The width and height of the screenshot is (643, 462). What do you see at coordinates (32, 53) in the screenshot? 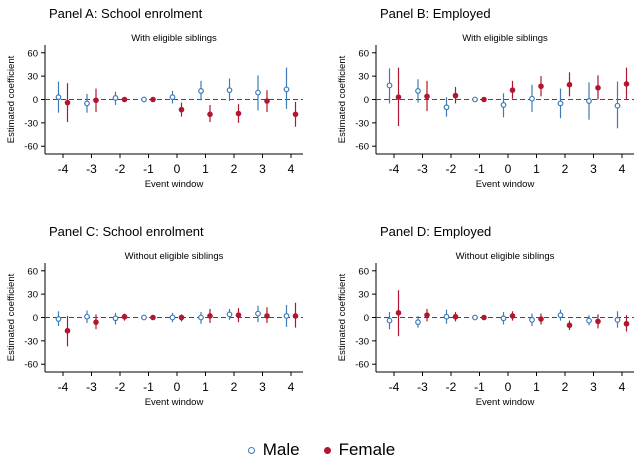
I see `y-tick-label: 60` at bounding box center [32, 53].